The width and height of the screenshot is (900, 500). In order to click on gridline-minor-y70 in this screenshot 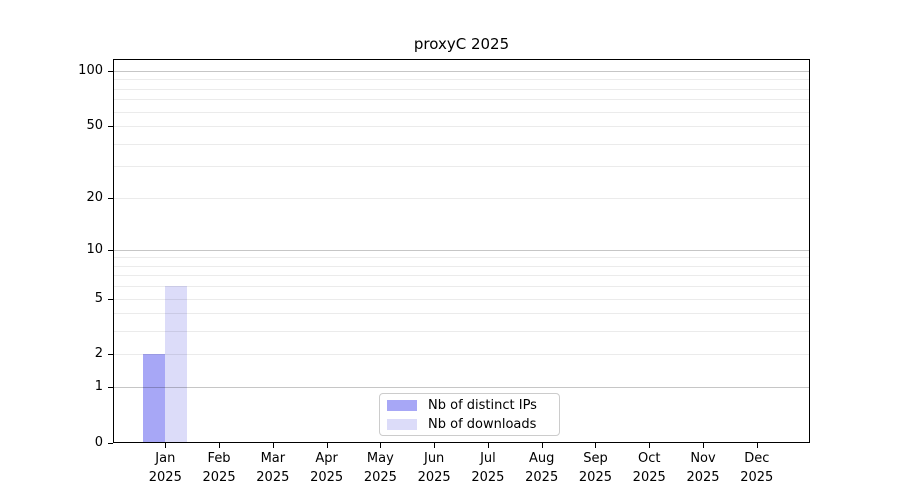, I will do `click(461, 100)`.